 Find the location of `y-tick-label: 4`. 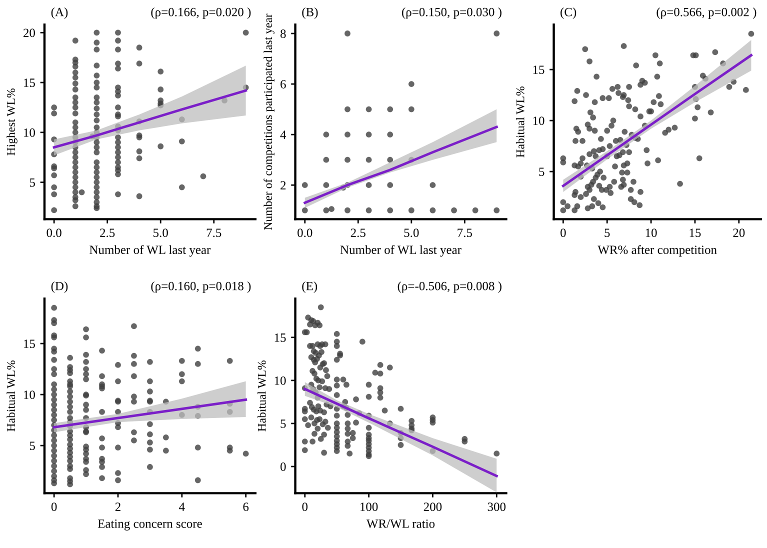

y-tick-label: 4 is located at coordinates (283, 134).